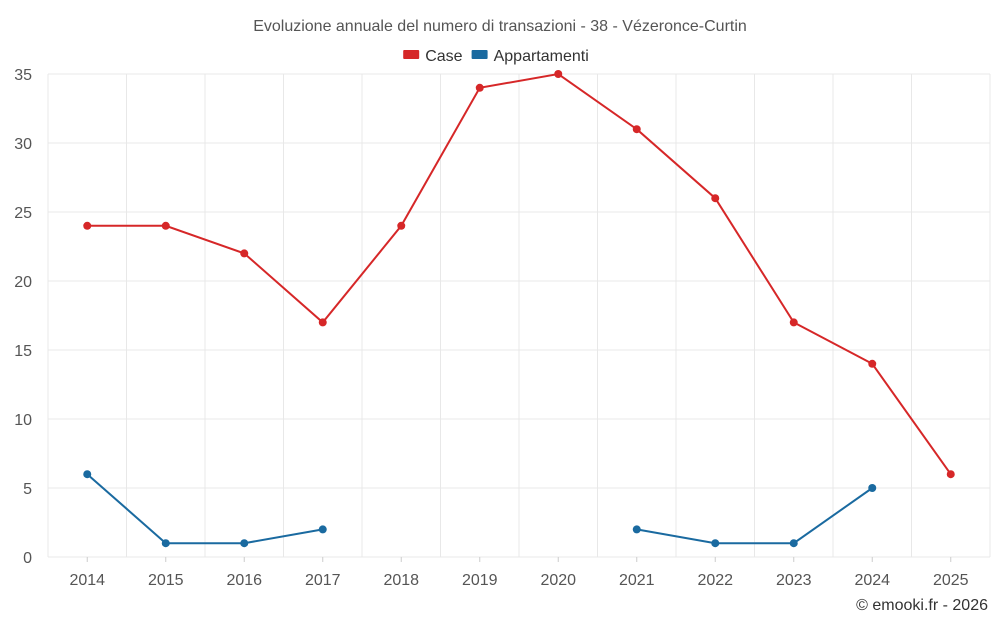 This screenshot has height=625, width=1000. Describe the element at coordinates (951, 580) in the screenshot. I see `x-tick-label: 2025` at that location.